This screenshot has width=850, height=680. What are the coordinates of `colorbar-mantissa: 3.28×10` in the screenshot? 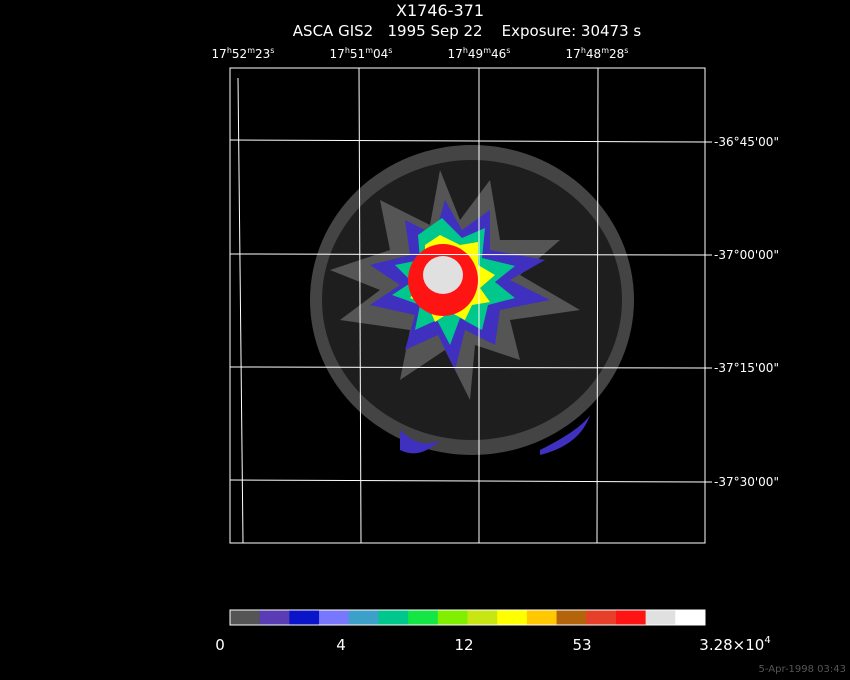 It's located at (731, 645).